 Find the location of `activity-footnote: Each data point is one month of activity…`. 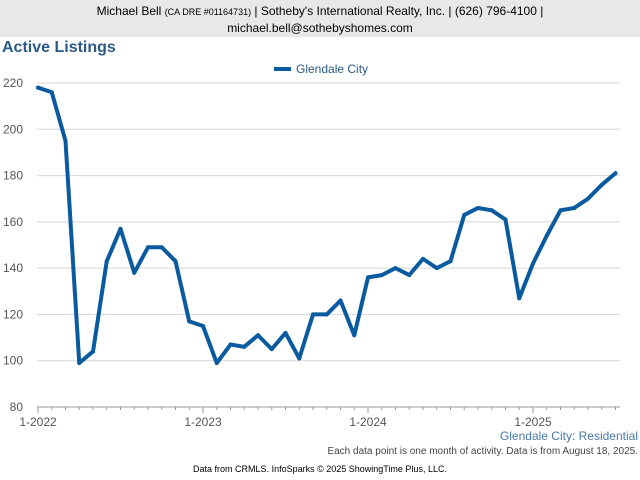

activity-footnote: Each data point is one month of activity… is located at coordinates (482, 451).